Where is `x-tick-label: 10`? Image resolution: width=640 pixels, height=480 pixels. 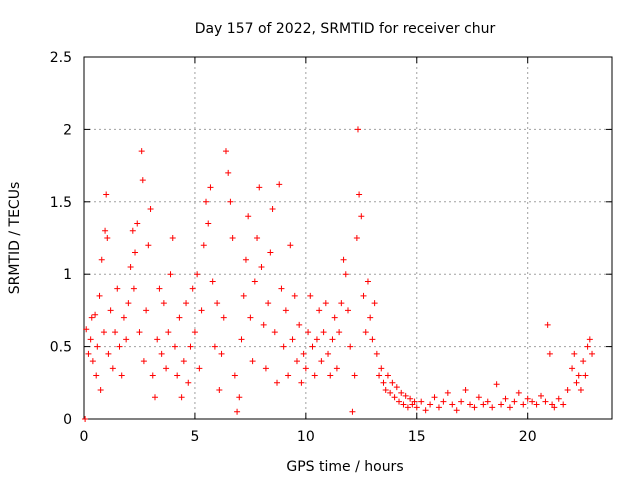 x-tick-label: 10 is located at coordinates (306, 437).